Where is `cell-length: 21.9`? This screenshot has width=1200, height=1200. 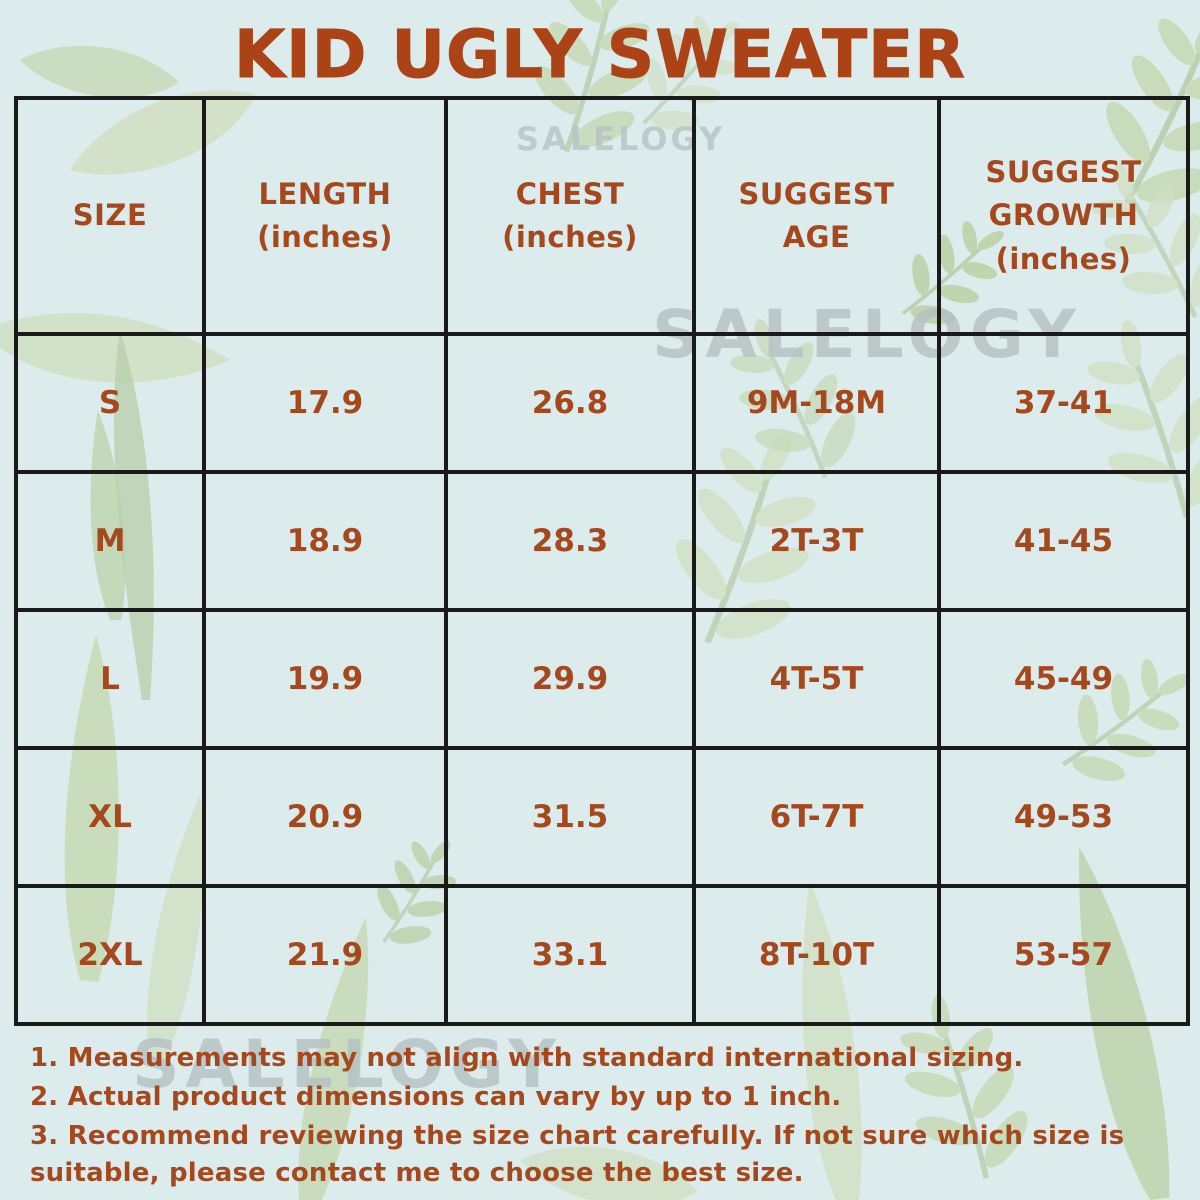
cell-length: 21.9 is located at coordinates (325, 955).